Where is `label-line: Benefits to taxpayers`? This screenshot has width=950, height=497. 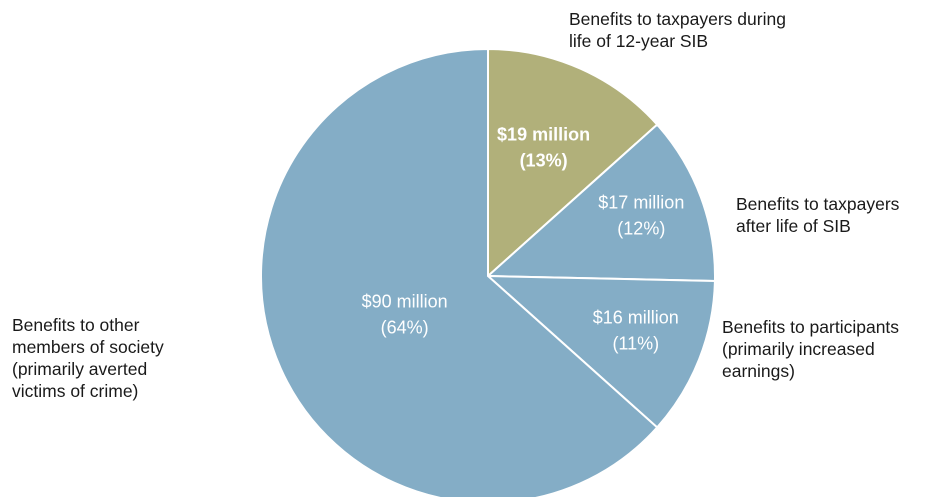
label-line: Benefits to taxpayers is located at coordinates (818, 204).